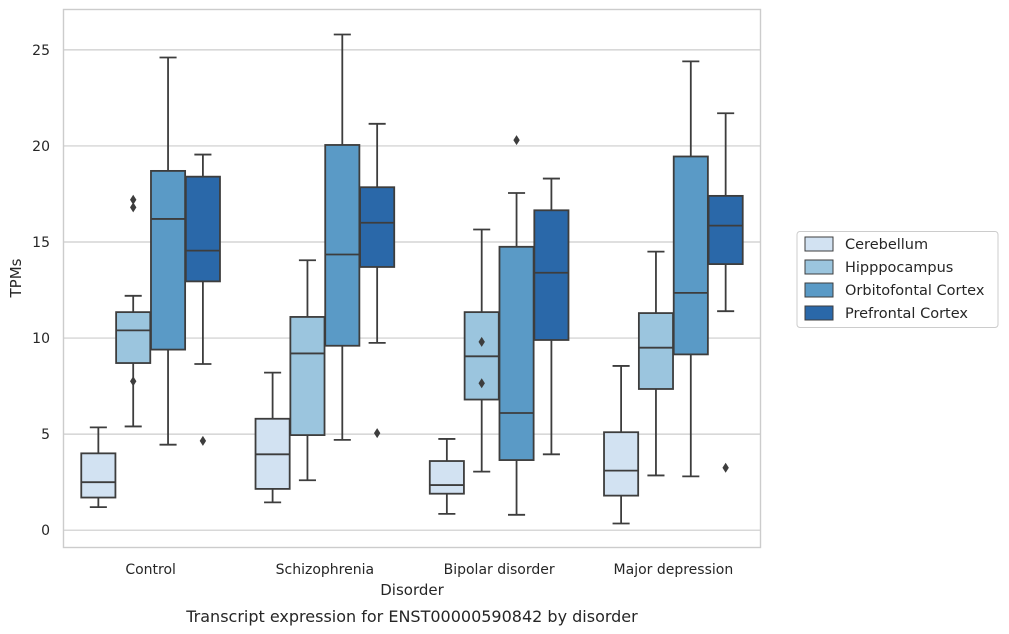 The height and width of the screenshot is (634, 1009). Describe the element at coordinates (674, 570) in the screenshot. I see `x-tick-label: Major depression` at that location.